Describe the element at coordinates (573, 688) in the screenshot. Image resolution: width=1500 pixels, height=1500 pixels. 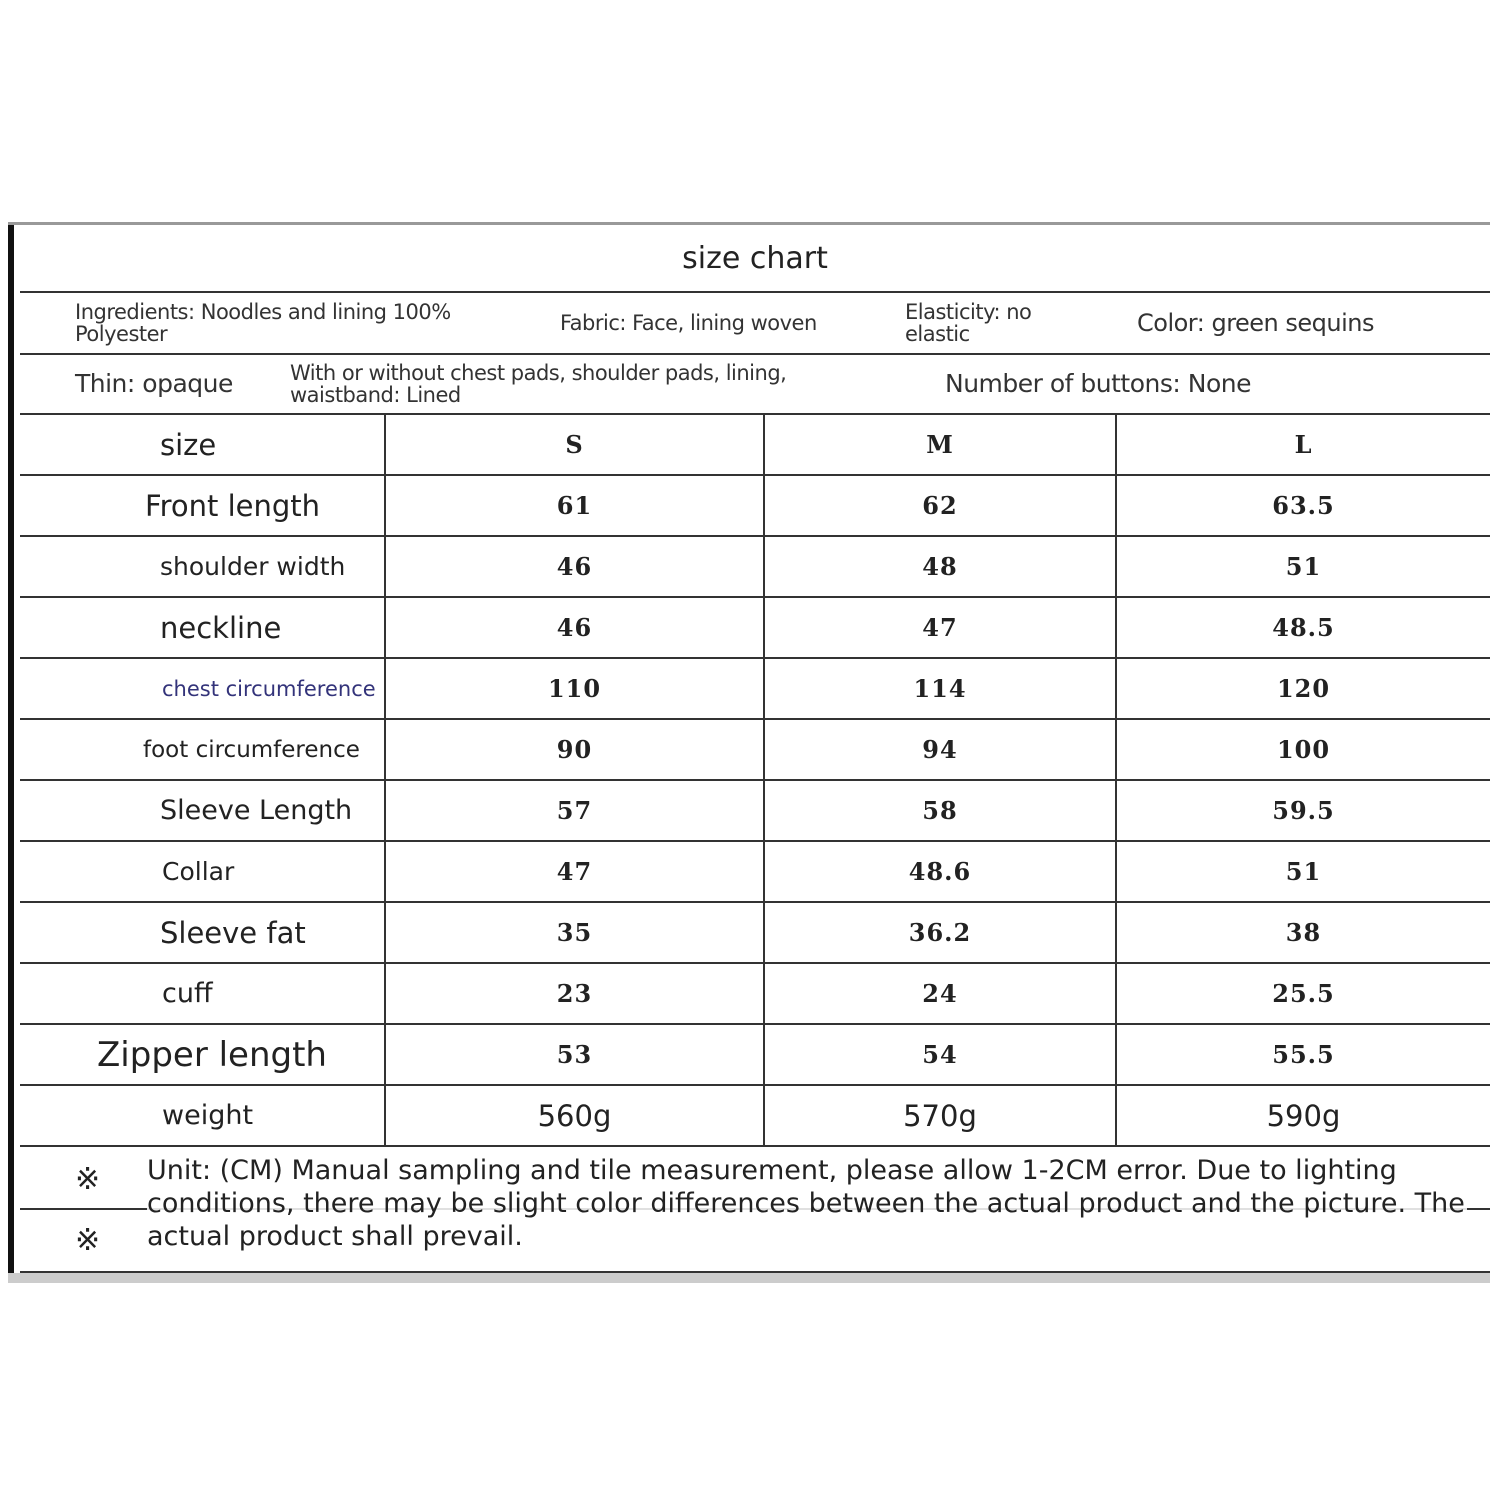
I see `size-value: 110` at that location.